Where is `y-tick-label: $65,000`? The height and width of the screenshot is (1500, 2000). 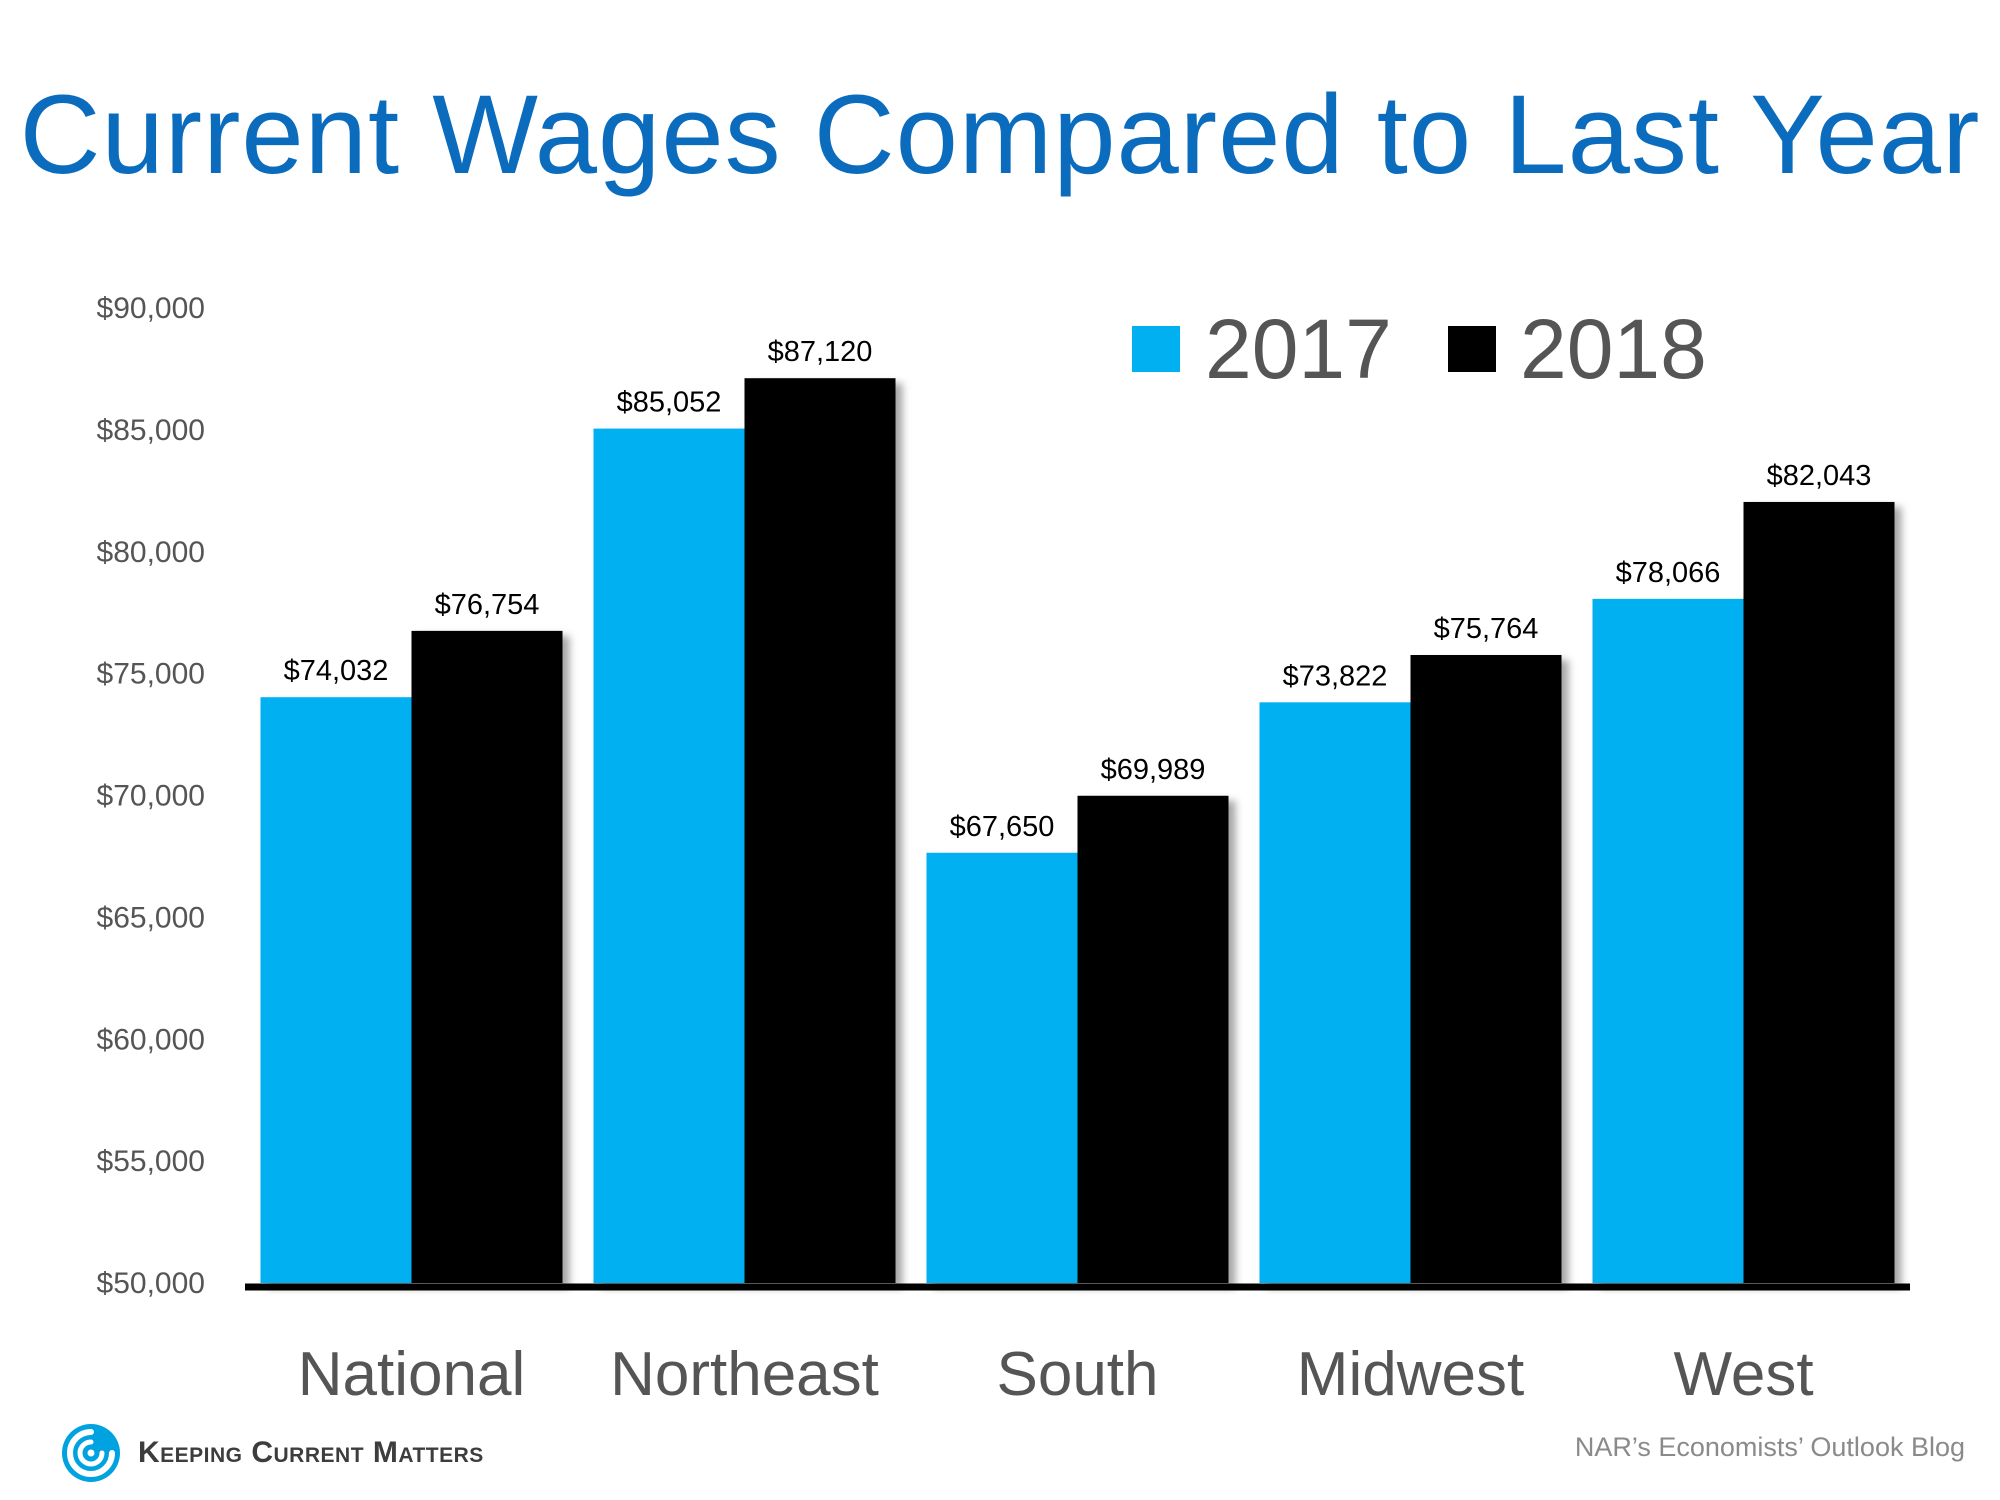 y-tick-label: $65,000 is located at coordinates (151, 917).